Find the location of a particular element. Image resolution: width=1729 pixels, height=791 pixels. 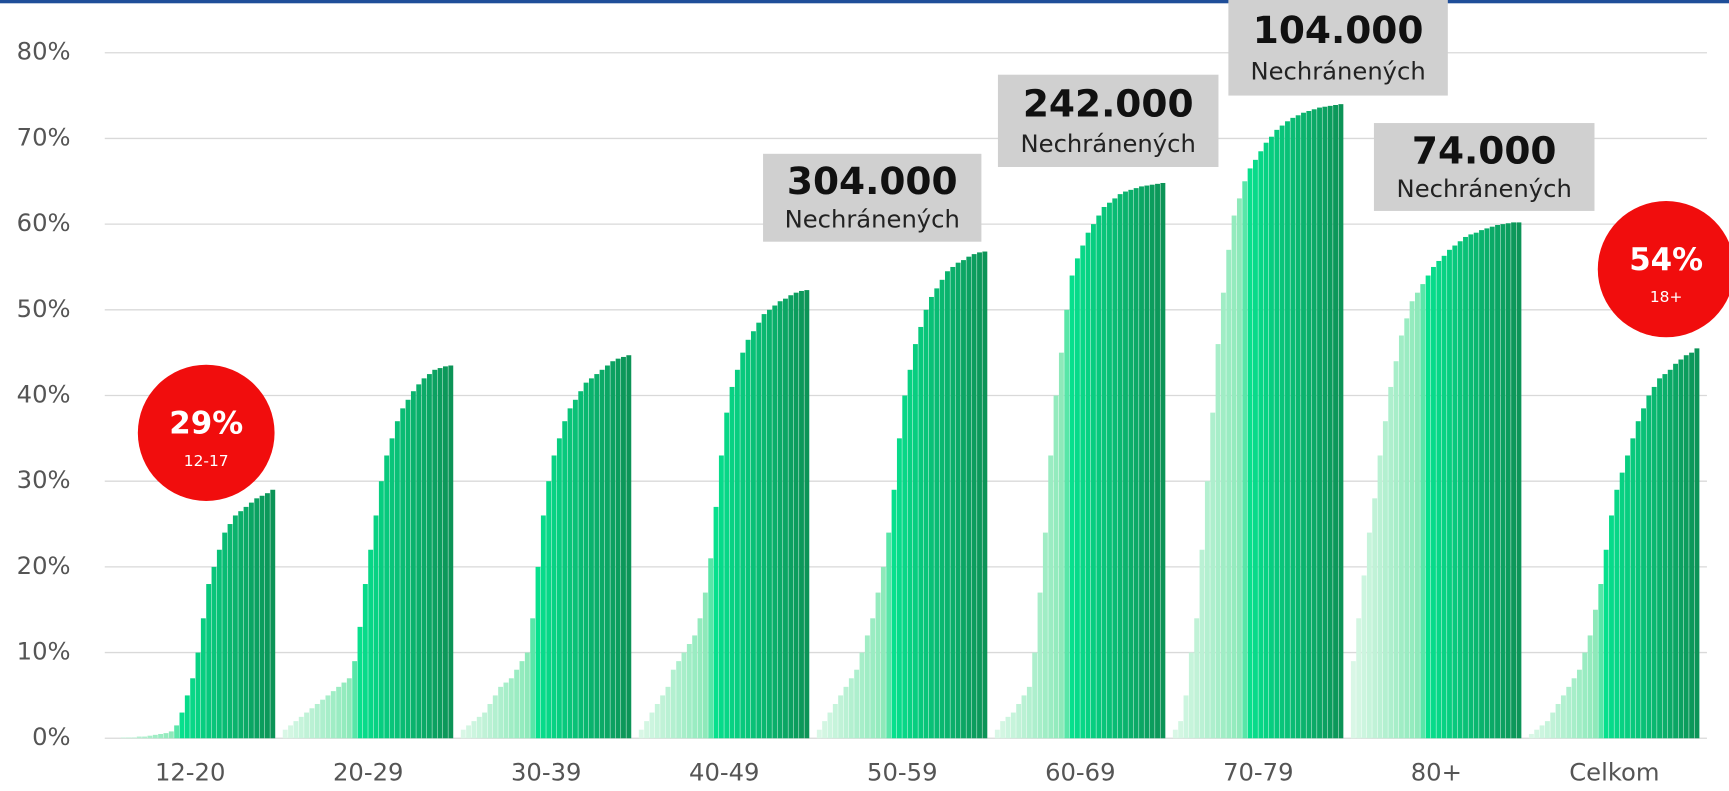

badge-value: 54% is located at coordinates (1666, 260).